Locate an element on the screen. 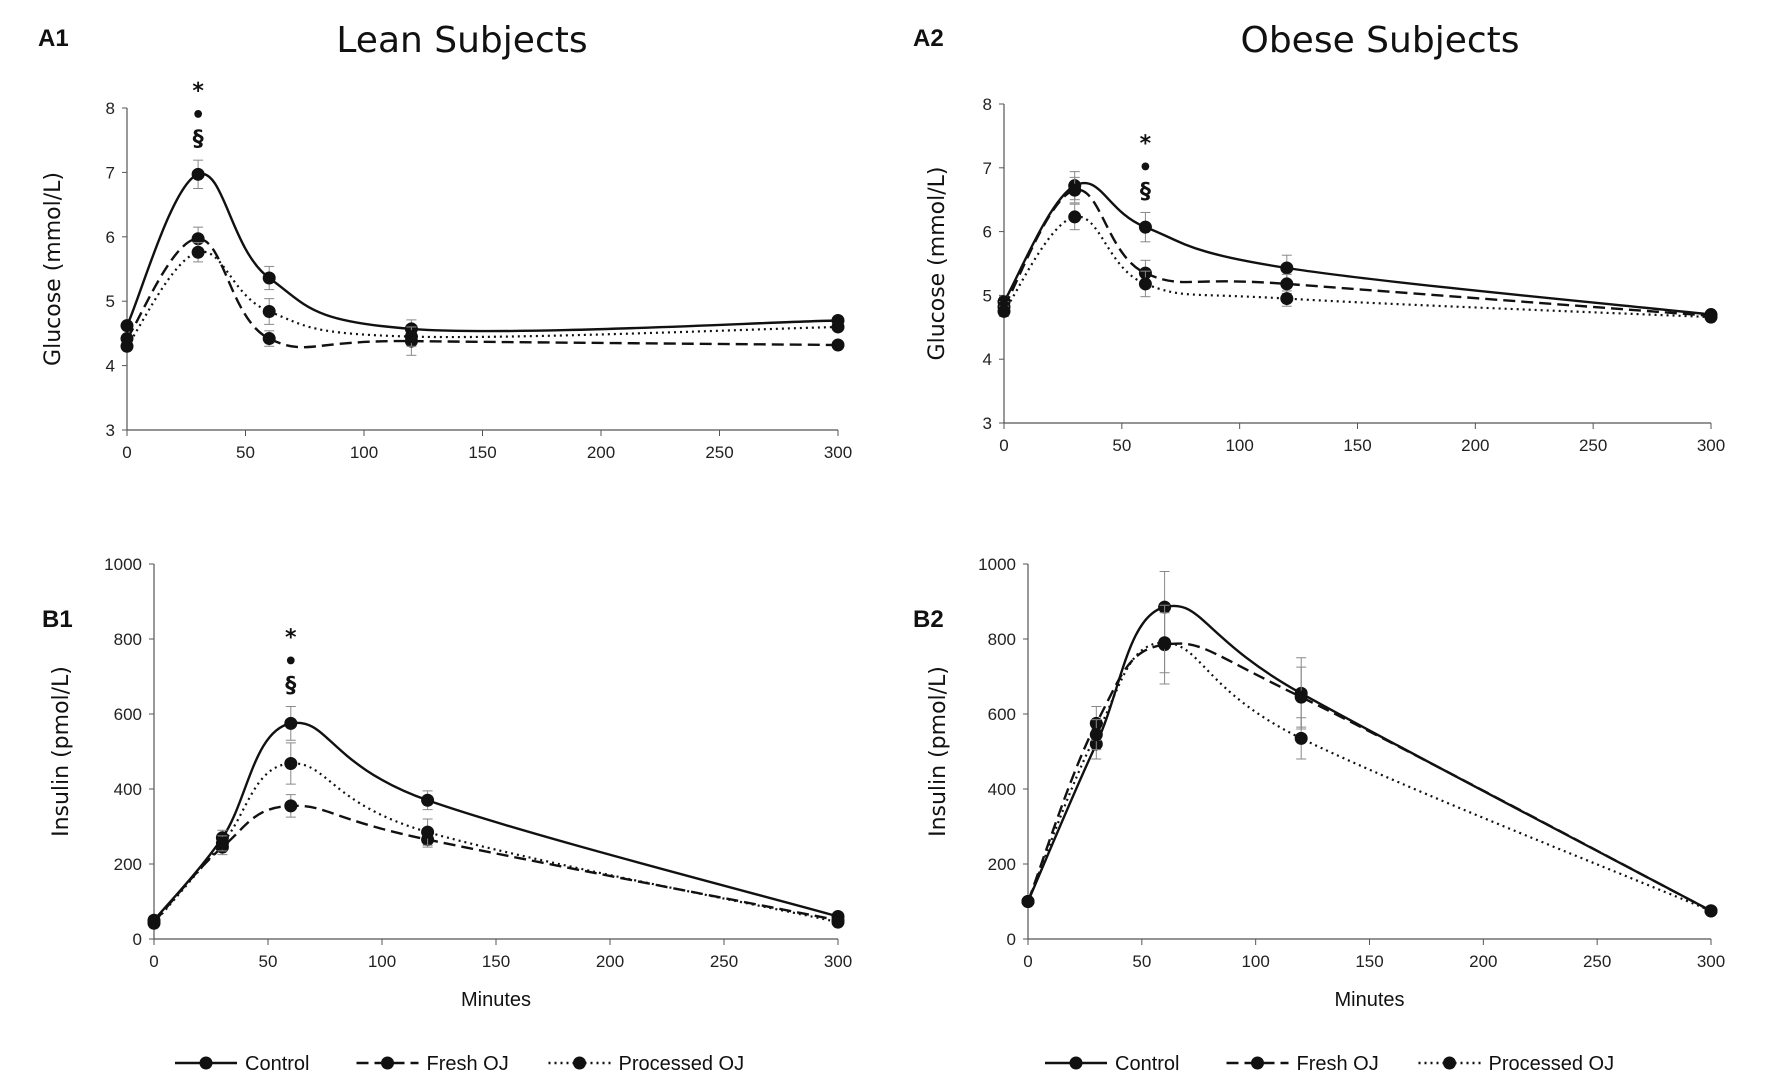 The width and height of the screenshot is (1768, 1072). y-tick-label: 0 is located at coordinates (137, 939).